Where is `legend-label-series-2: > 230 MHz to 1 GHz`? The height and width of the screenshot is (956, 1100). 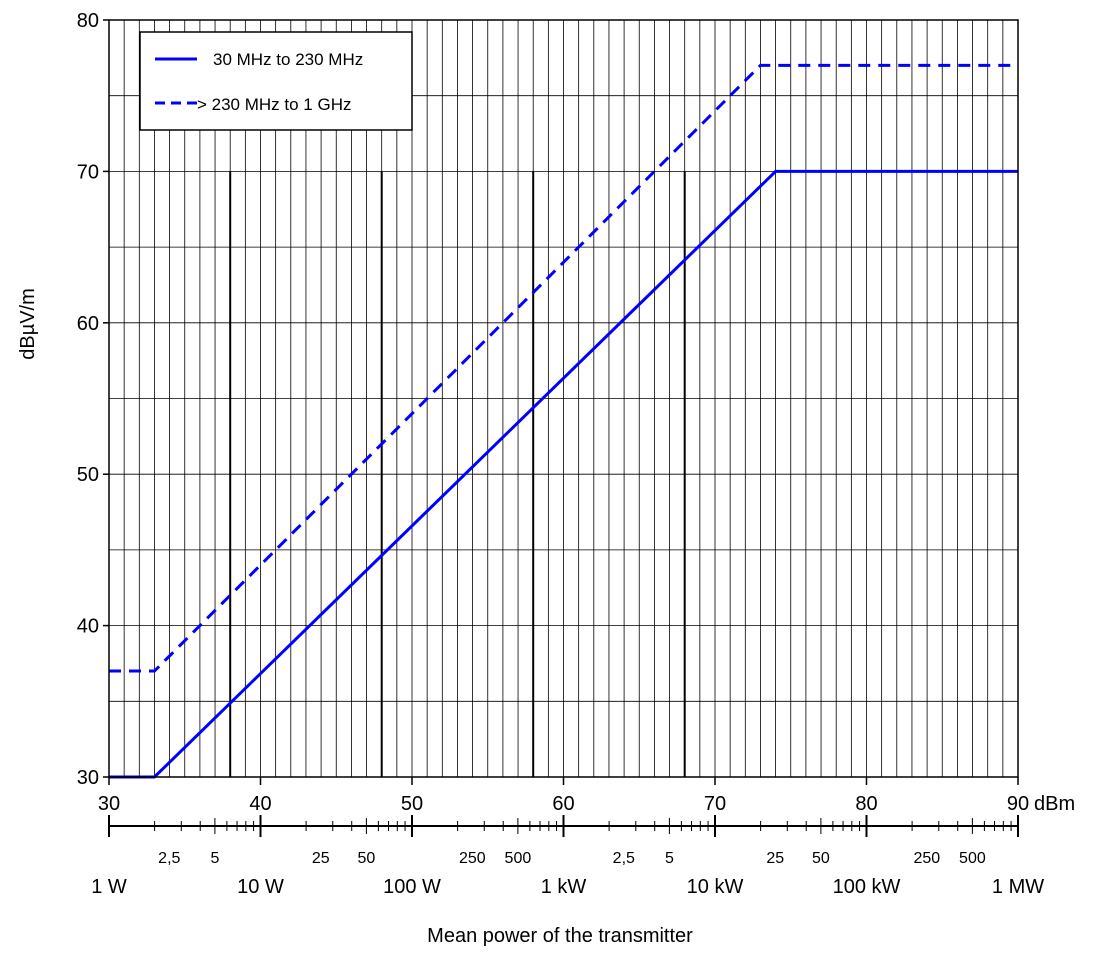
legend-label-series-2: > 230 MHz to 1 GHz is located at coordinates (274, 104).